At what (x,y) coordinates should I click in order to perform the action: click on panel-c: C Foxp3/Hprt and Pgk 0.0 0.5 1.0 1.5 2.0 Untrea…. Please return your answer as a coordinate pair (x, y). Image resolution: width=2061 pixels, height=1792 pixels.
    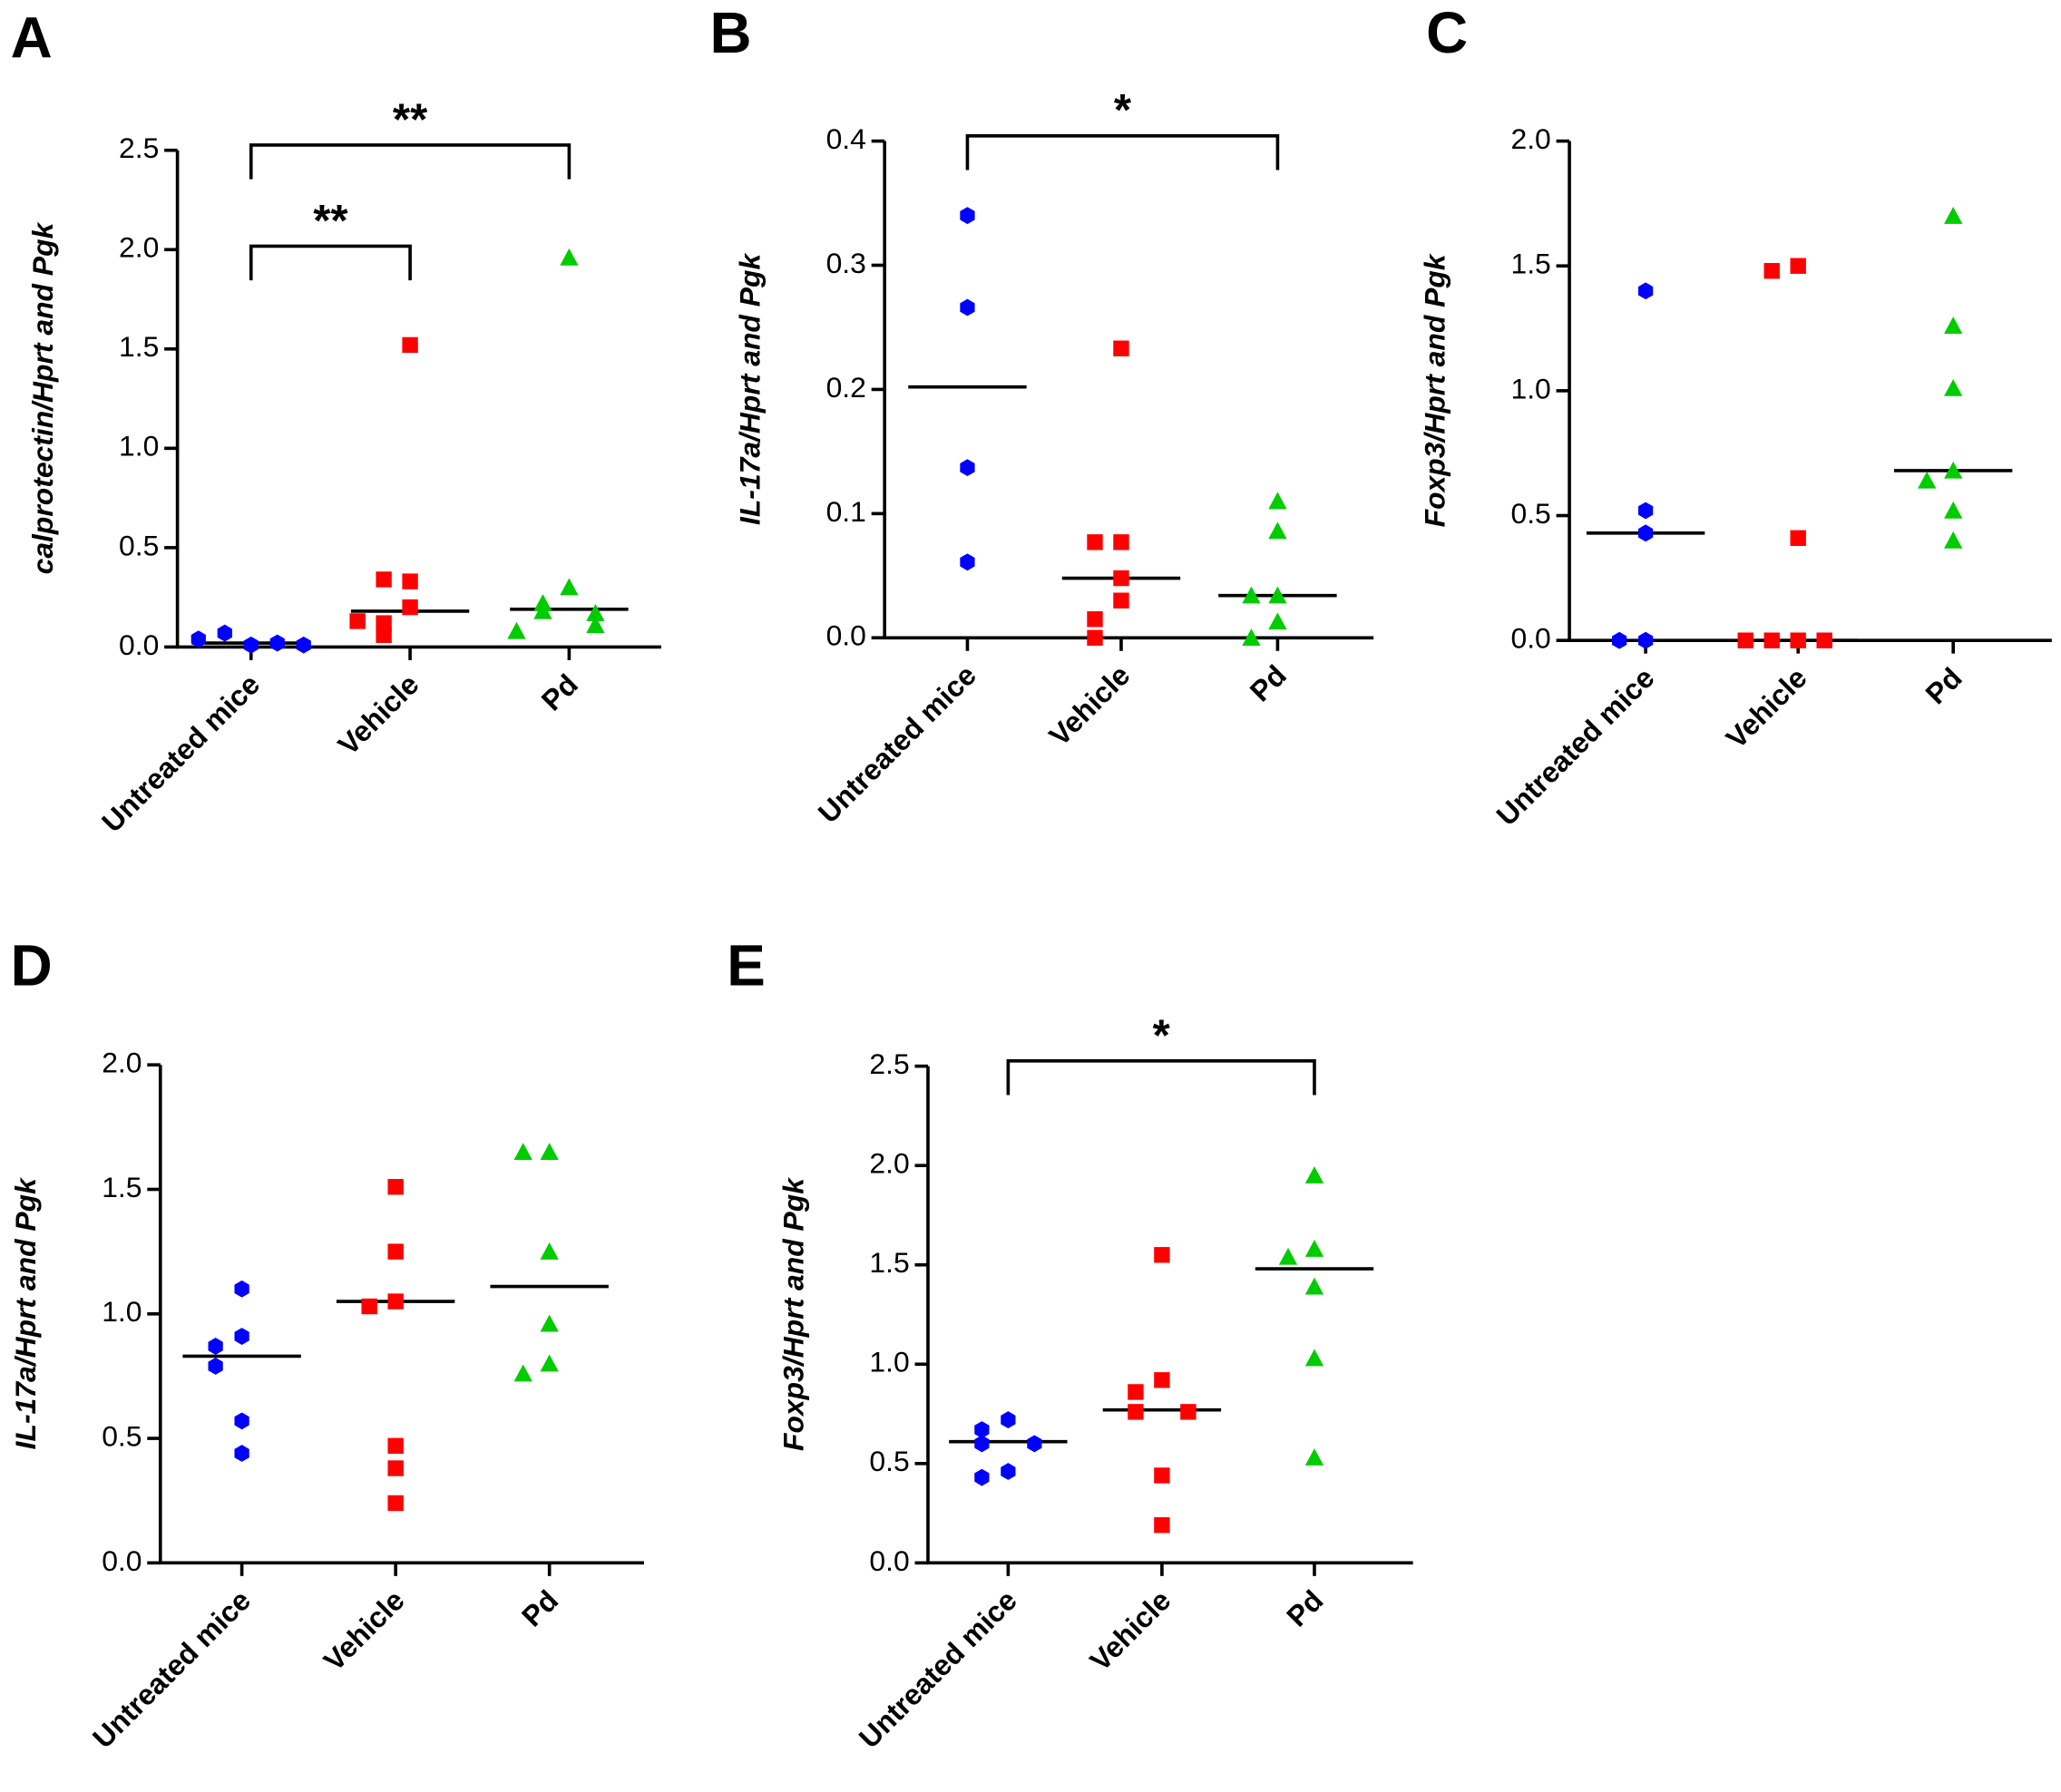
    Looking at the image, I should click on (1735, 416).